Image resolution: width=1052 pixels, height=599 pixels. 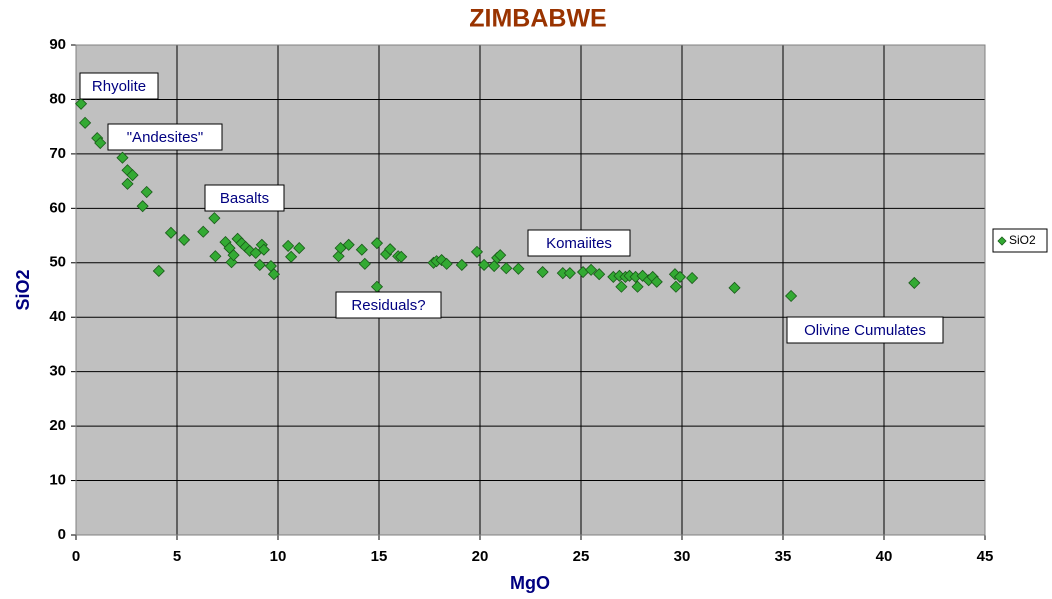 What do you see at coordinates (57, 153) in the screenshot?
I see `y-tick-label: 70` at bounding box center [57, 153].